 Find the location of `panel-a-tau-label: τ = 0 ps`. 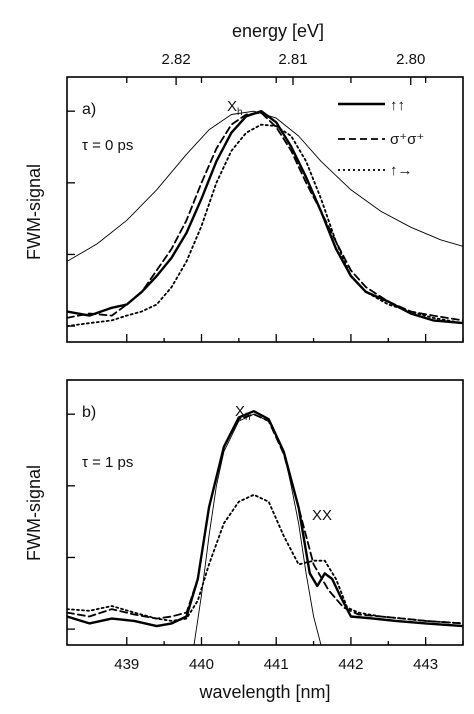

panel-a-tau-label: τ = 0 ps is located at coordinates (107, 145).